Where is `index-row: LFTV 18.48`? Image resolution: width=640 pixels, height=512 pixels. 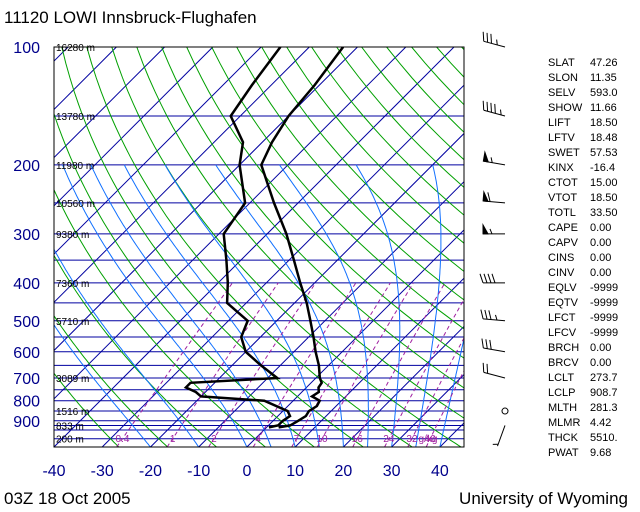
index-row: LFTV 18.48 is located at coordinates (590, 138).